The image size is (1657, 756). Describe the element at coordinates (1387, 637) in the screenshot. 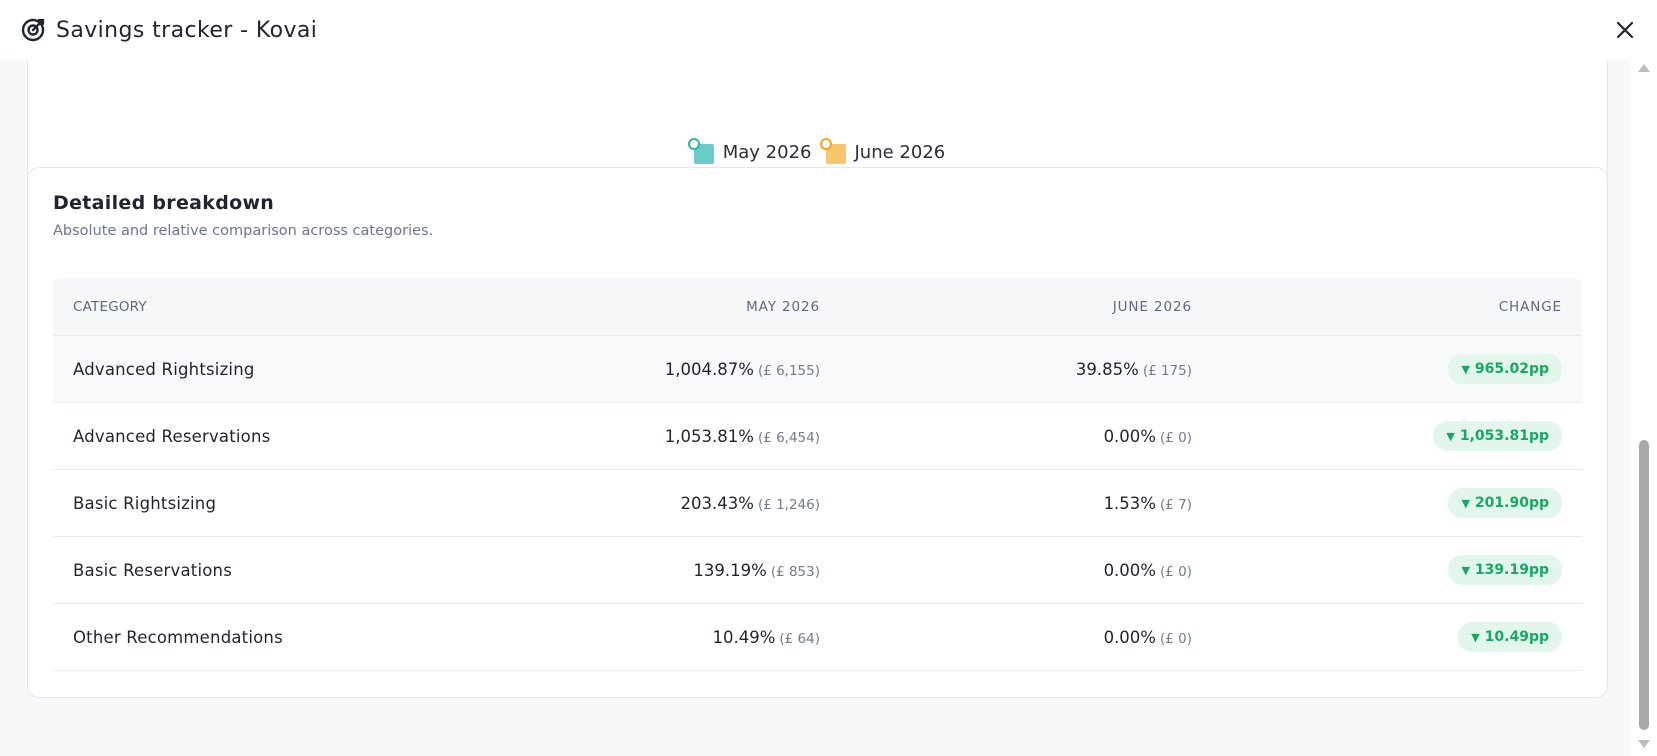

I see `change-cell: ▼ 10.49pp` at that location.